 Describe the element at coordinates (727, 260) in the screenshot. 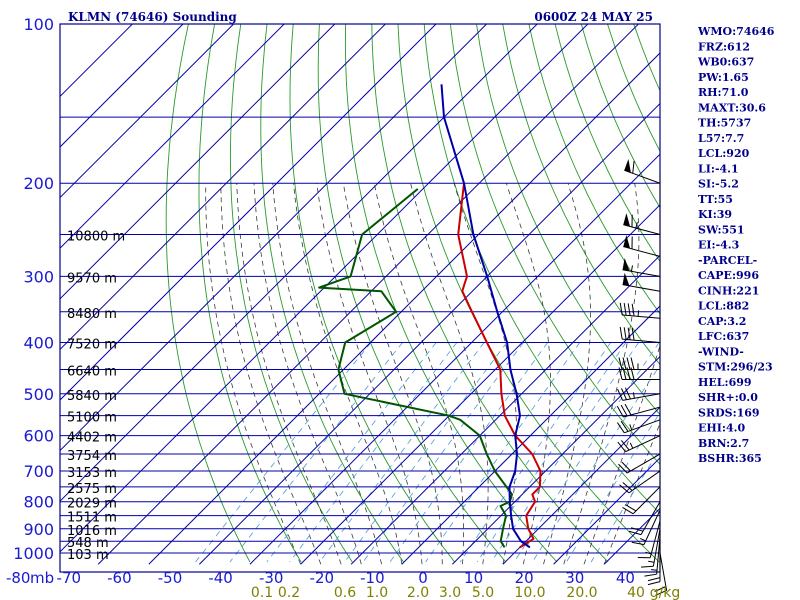

I see `index-value: -PARCEL-` at that location.